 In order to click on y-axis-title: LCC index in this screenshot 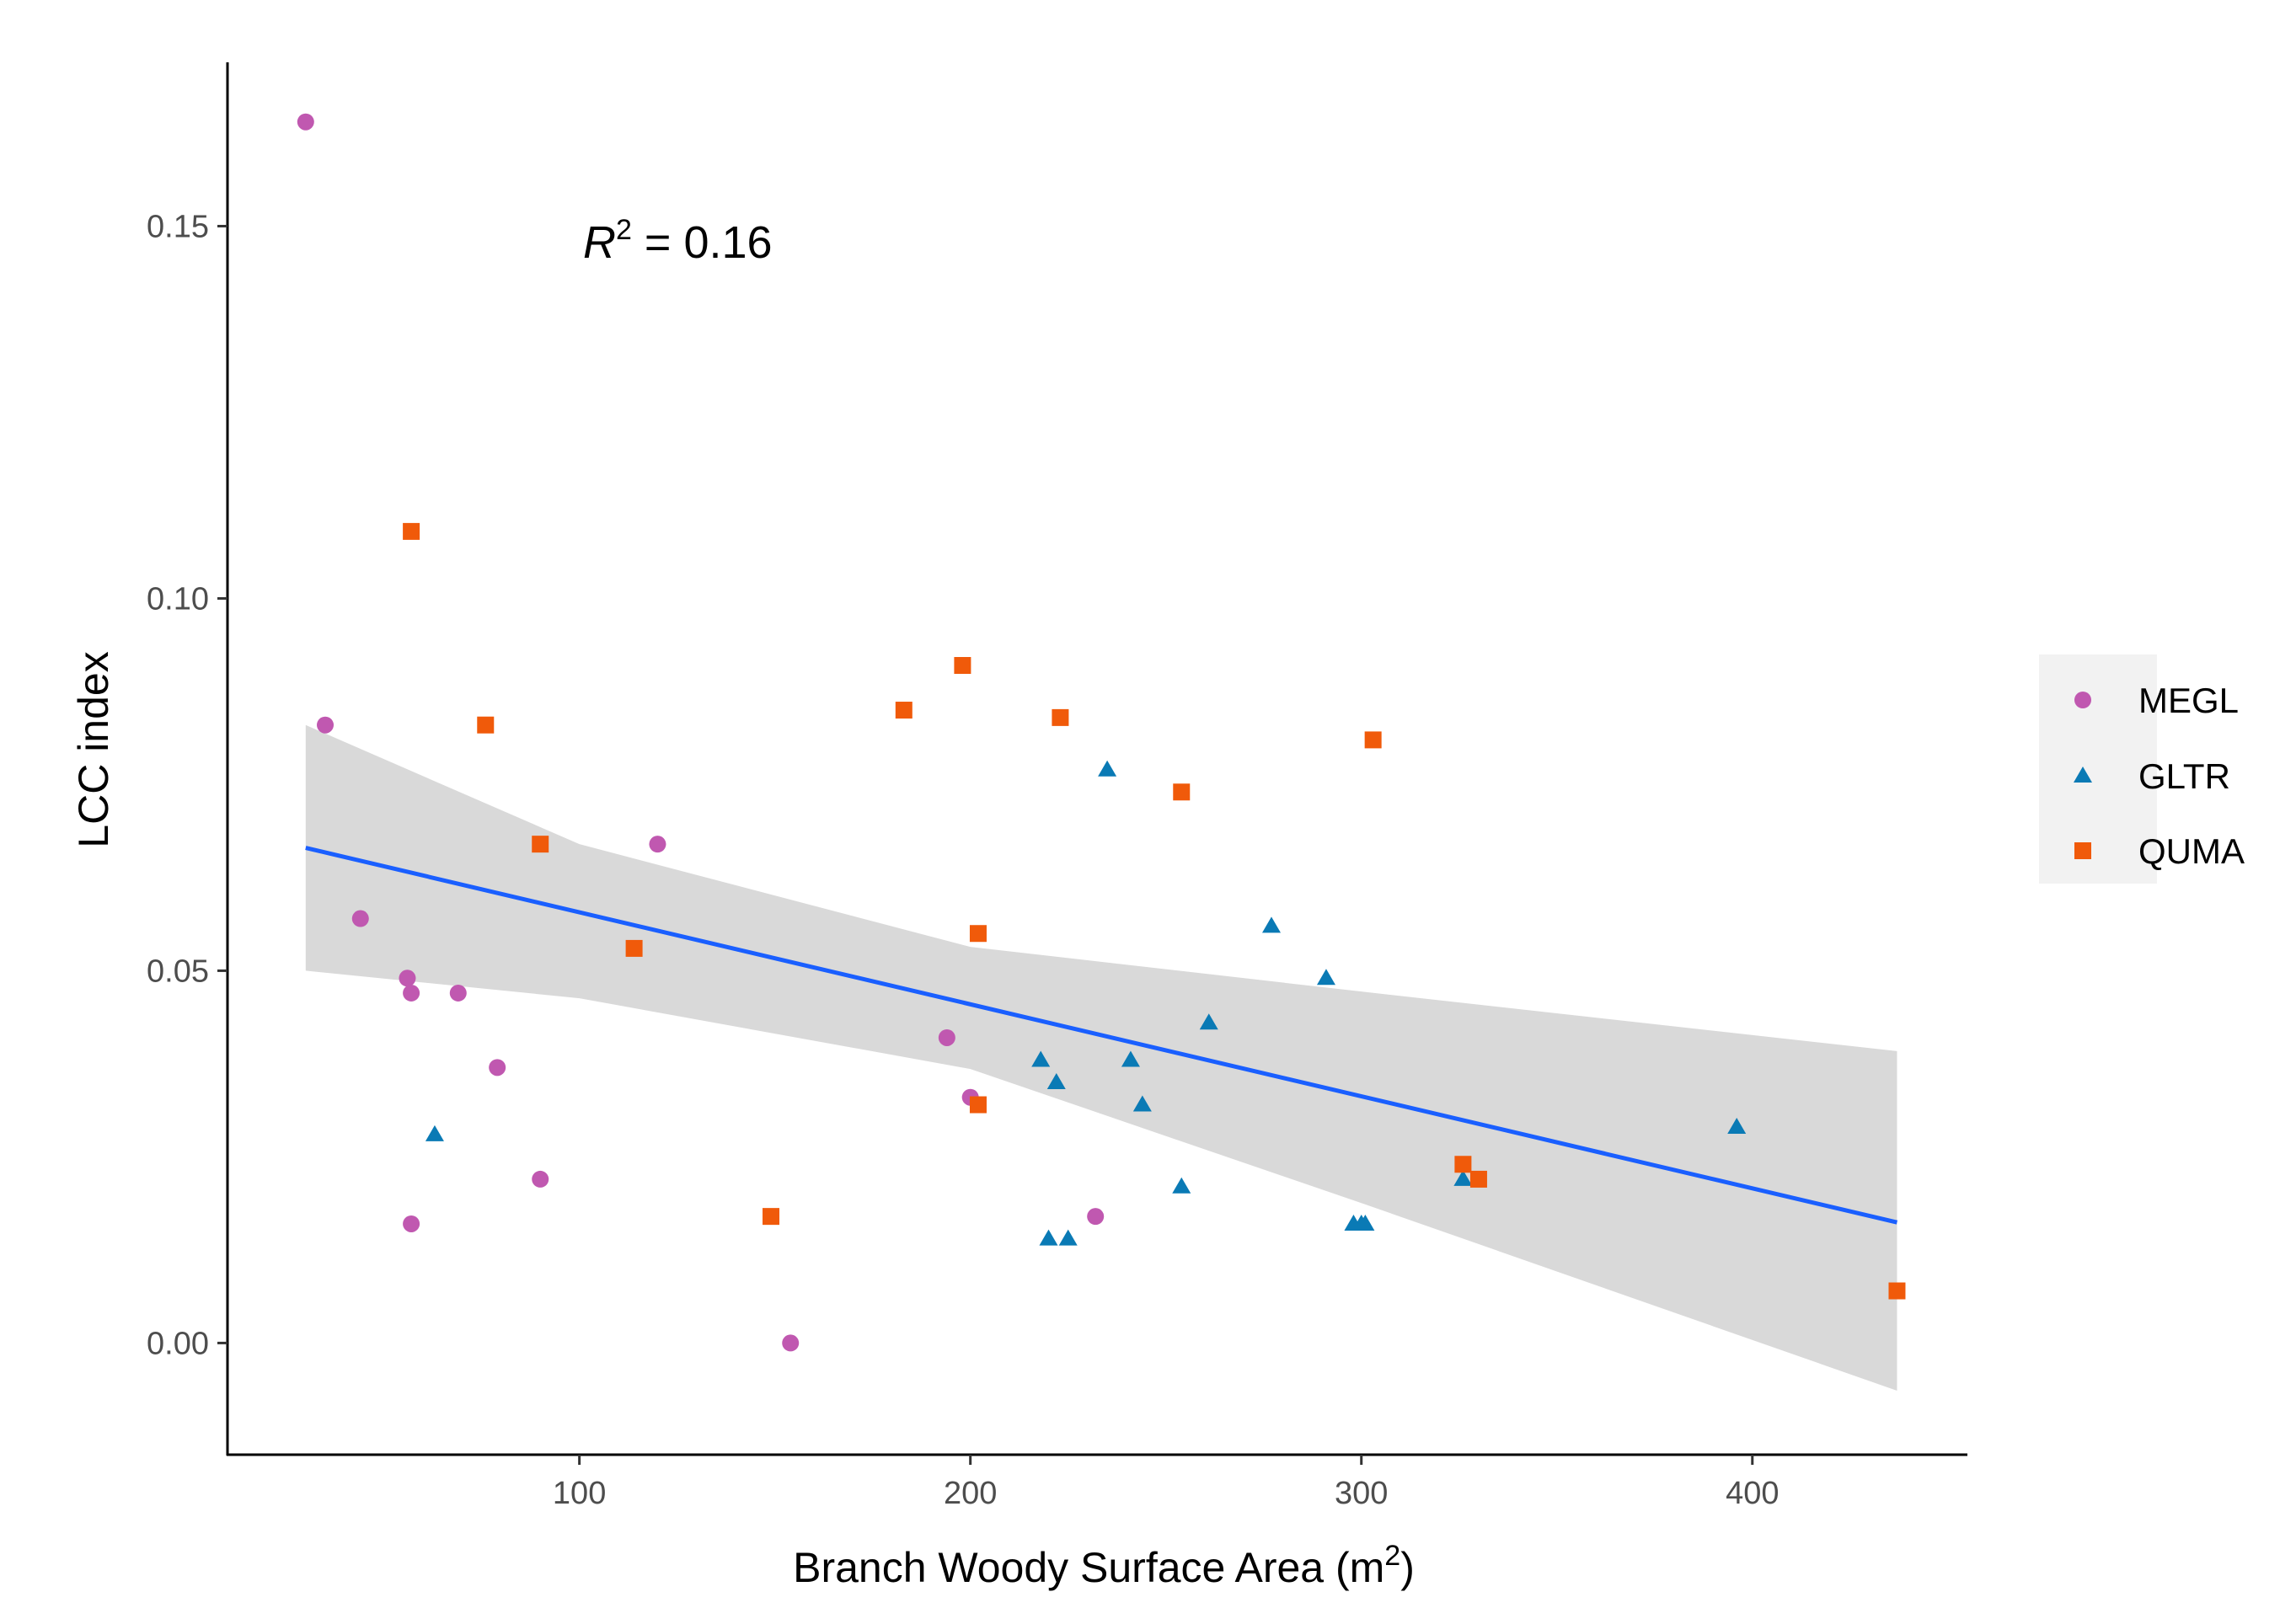, I will do `click(93, 749)`.